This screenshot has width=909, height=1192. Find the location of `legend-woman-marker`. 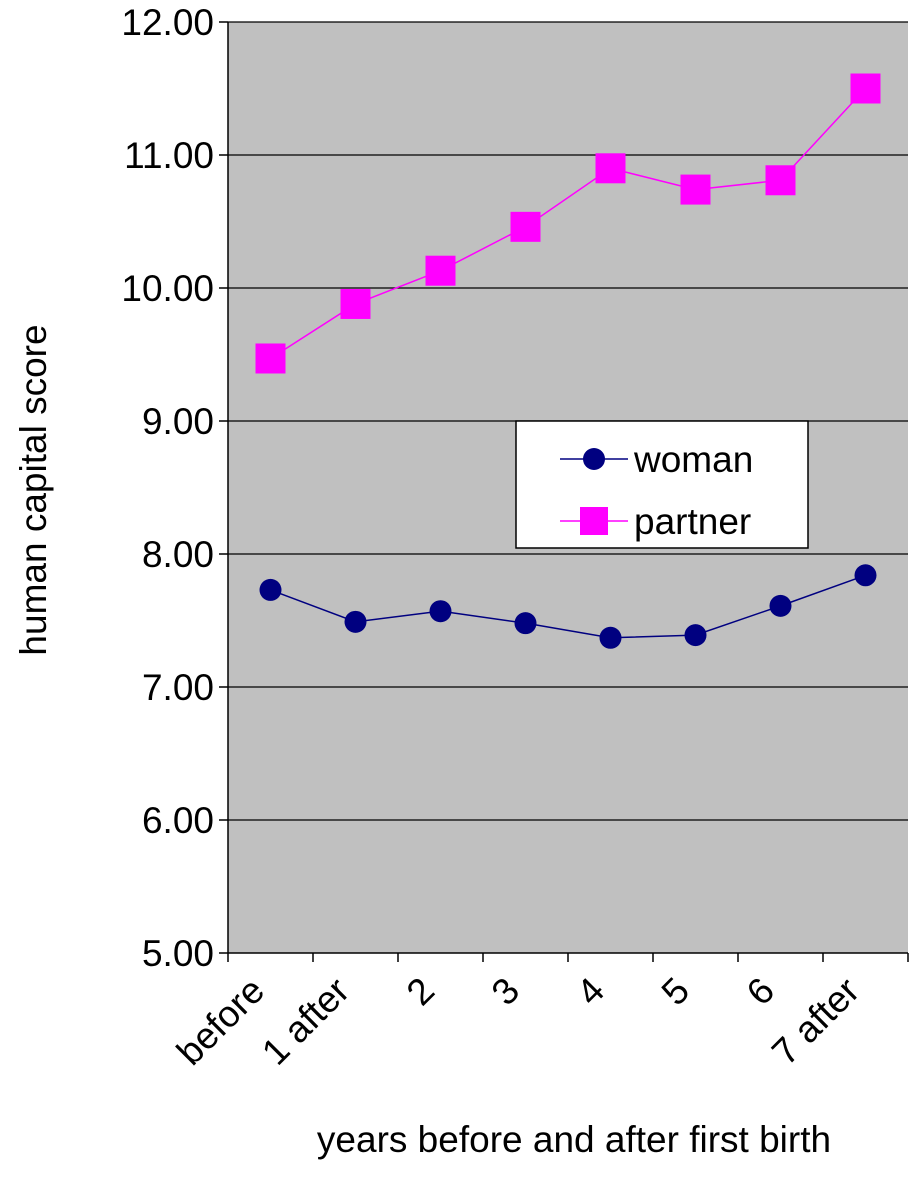

legend-woman-marker is located at coordinates (594, 459).